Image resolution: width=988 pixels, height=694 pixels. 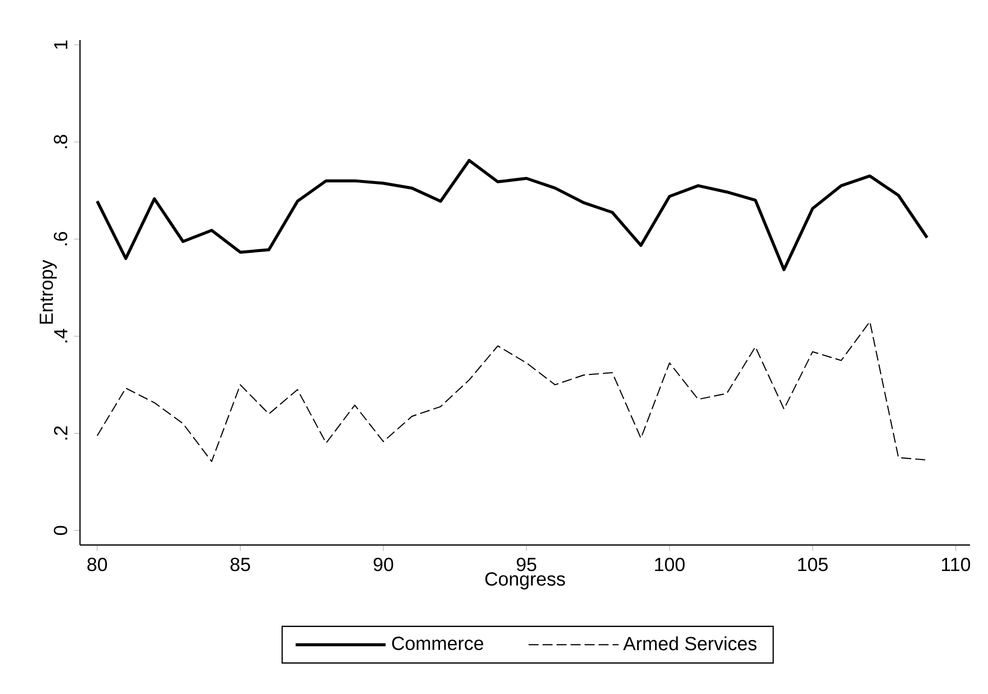 What do you see at coordinates (438, 643) in the screenshot?
I see `legend-label: Commerce` at bounding box center [438, 643].